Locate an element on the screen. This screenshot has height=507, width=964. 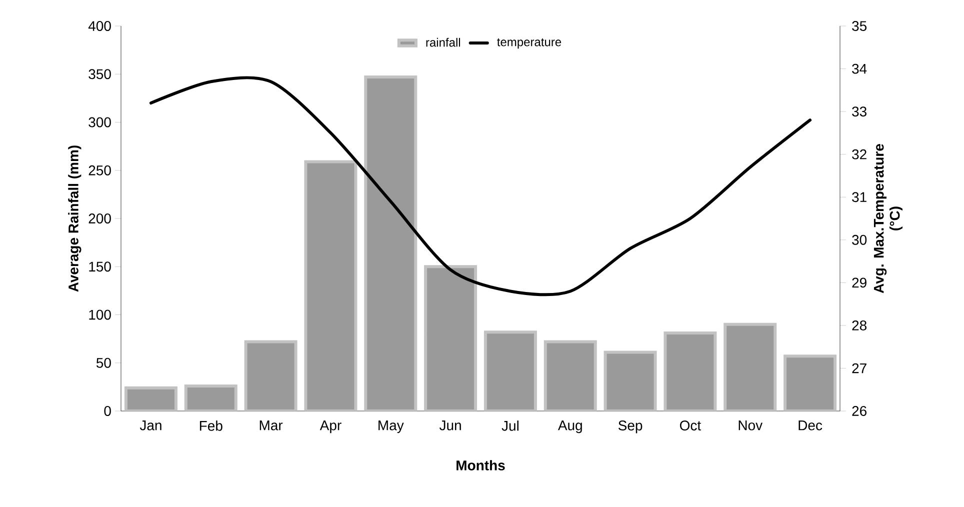
y2-tick-label: 26 is located at coordinates (859, 411).